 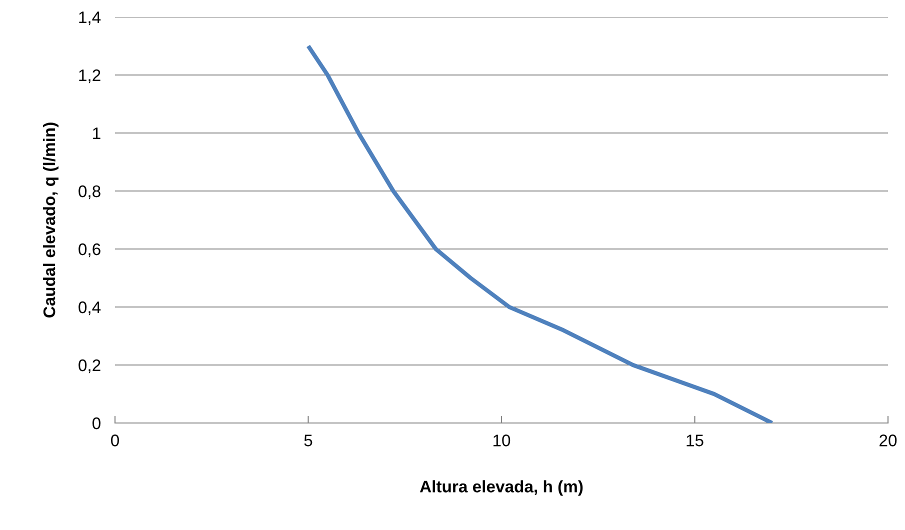 What do you see at coordinates (89, 308) in the screenshot?
I see `y-tick-label: 0,4` at bounding box center [89, 308].